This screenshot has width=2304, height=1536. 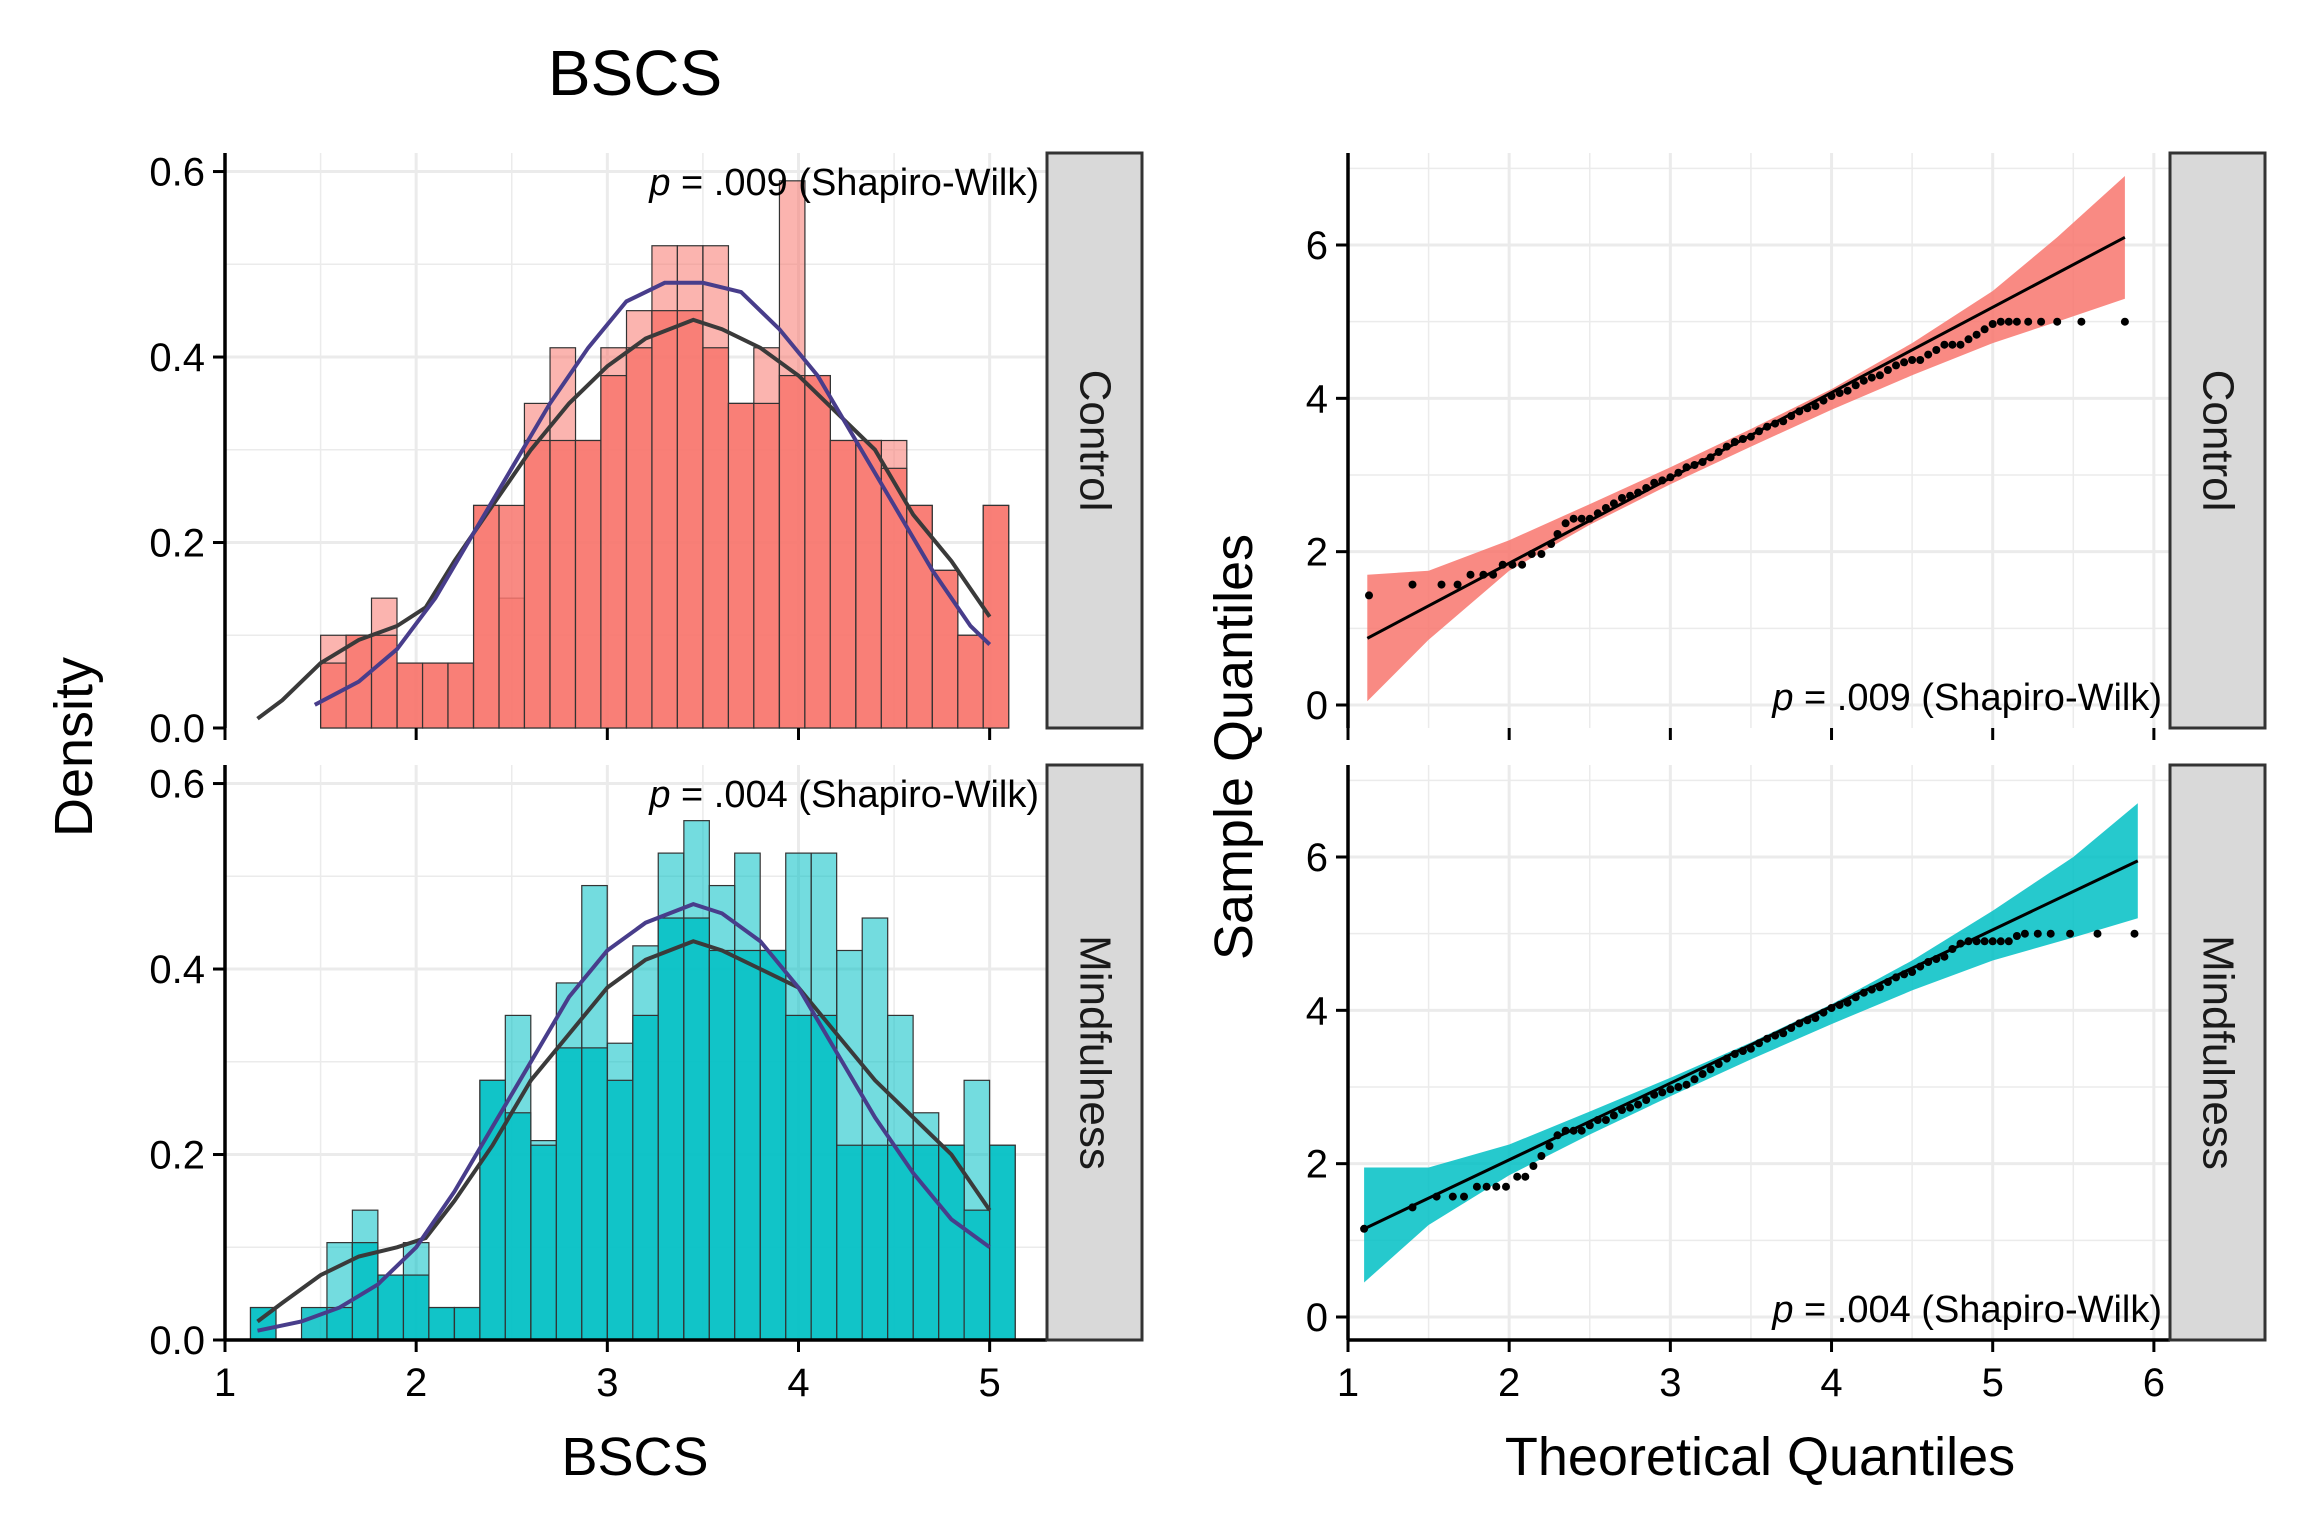 What do you see at coordinates (607, 1383) in the screenshot?
I see `x-tick-label: 3` at bounding box center [607, 1383].